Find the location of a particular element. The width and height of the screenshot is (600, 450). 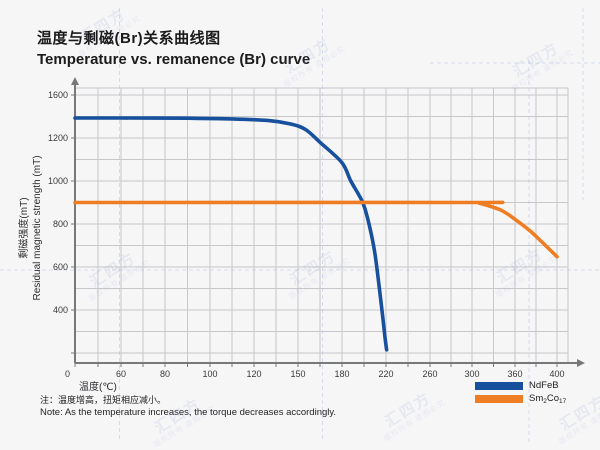

y-tick-label: 1600 is located at coordinates (58, 95).